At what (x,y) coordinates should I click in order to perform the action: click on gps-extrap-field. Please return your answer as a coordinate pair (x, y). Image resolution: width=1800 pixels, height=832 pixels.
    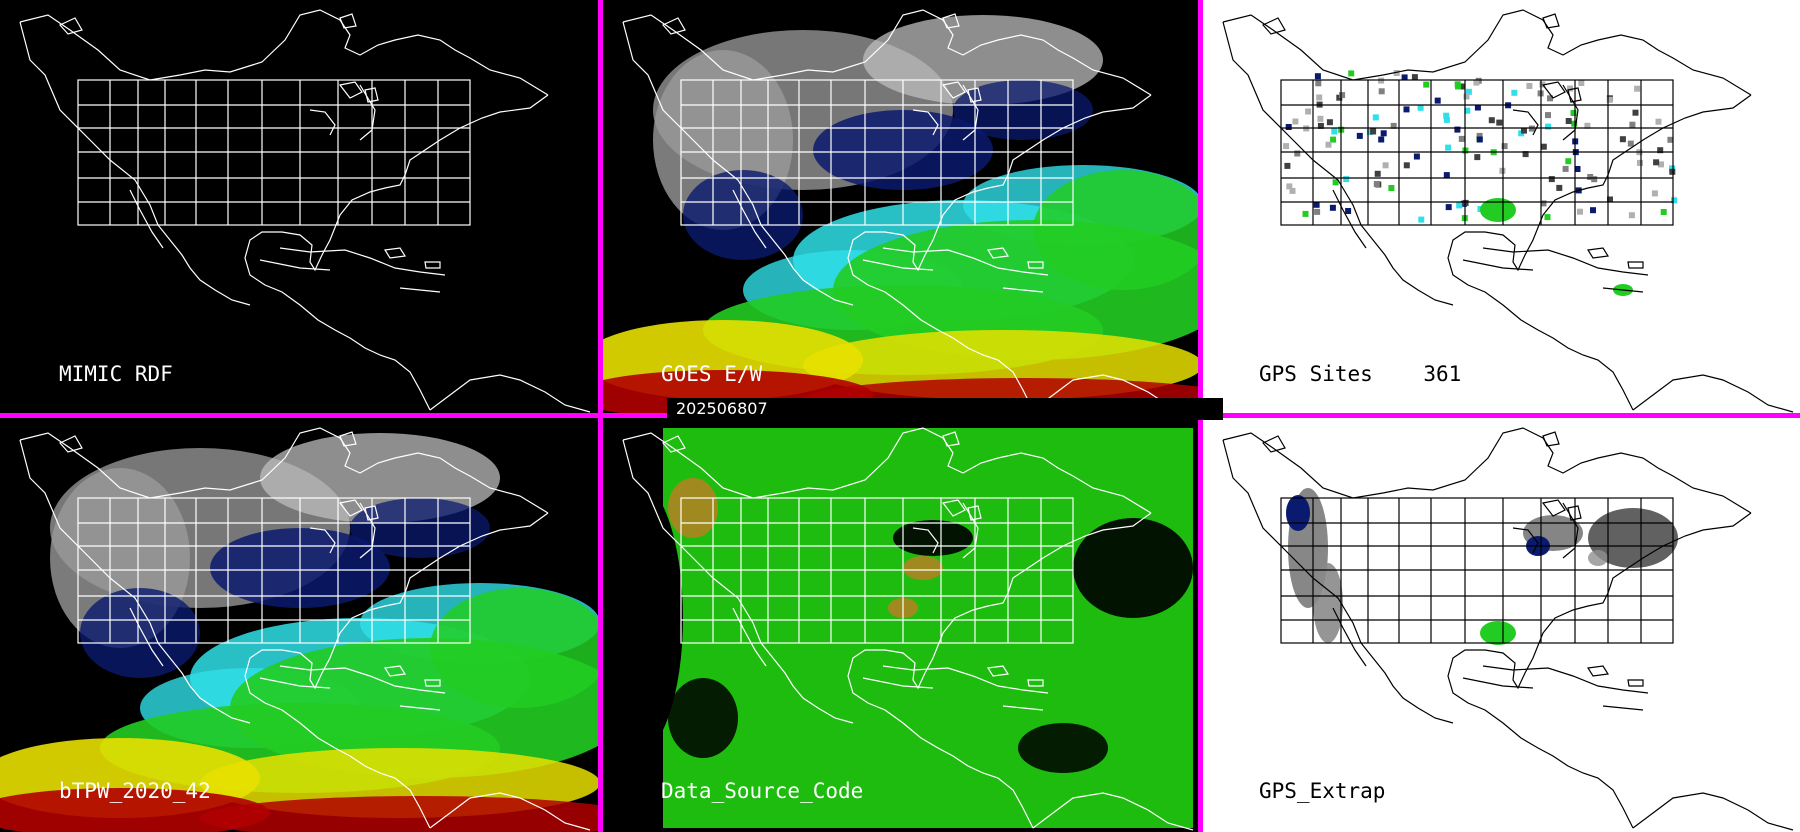
    Looking at the image, I should click on (1482, 566).